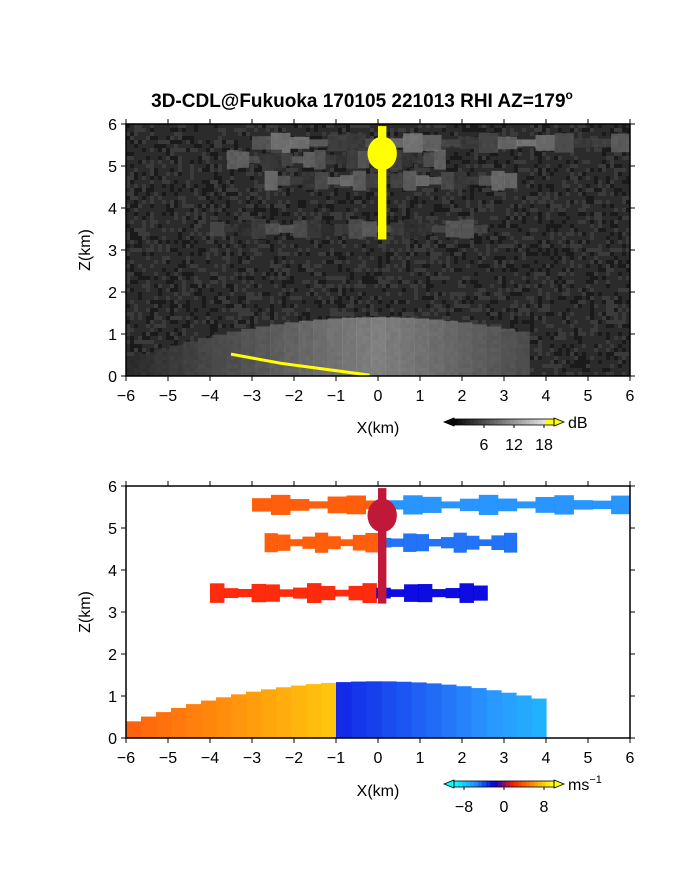  What do you see at coordinates (378, 791) in the screenshot?
I see `velocity-xlabel: X(km)` at bounding box center [378, 791].